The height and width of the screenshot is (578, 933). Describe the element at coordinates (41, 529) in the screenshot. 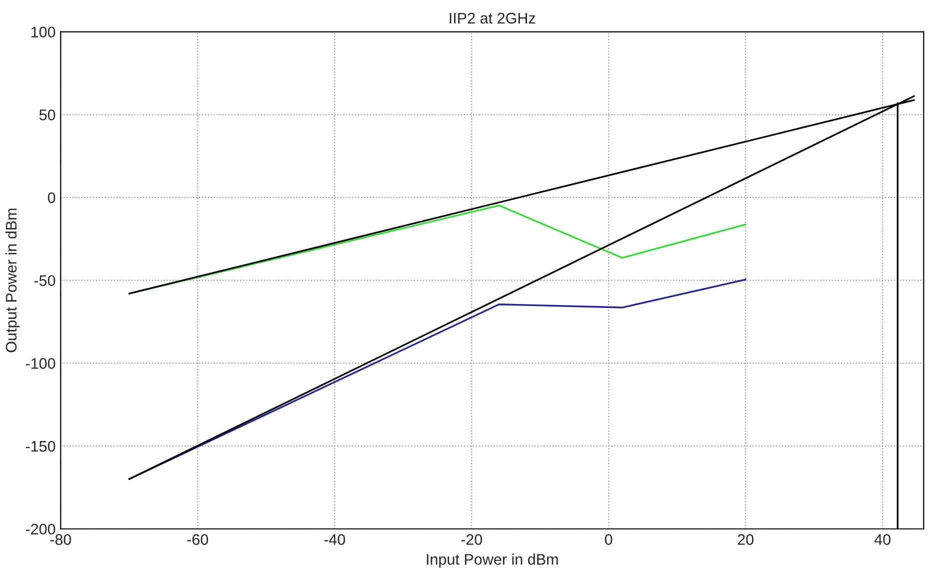

I see `y-tick-label: -200` at that location.